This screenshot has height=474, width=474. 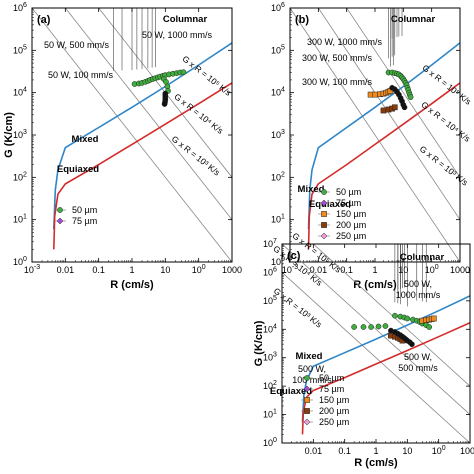 I want to click on gr-line-label: G x R = 10⁵ K/s, so click(x=447, y=85).